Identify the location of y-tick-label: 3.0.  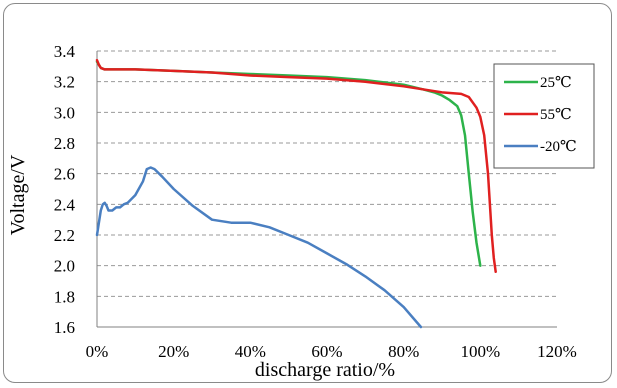
(64, 112).